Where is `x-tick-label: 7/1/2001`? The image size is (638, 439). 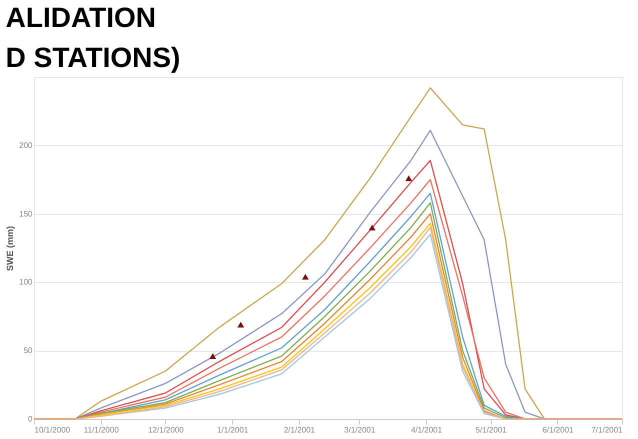
x-tick-label: 7/1/2001 is located at coordinates (607, 430).